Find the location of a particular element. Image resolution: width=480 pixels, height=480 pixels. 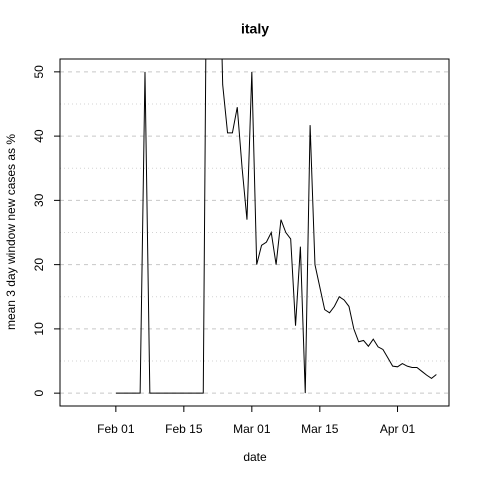

x-axis-label: date is located at coordinates (255, 457).